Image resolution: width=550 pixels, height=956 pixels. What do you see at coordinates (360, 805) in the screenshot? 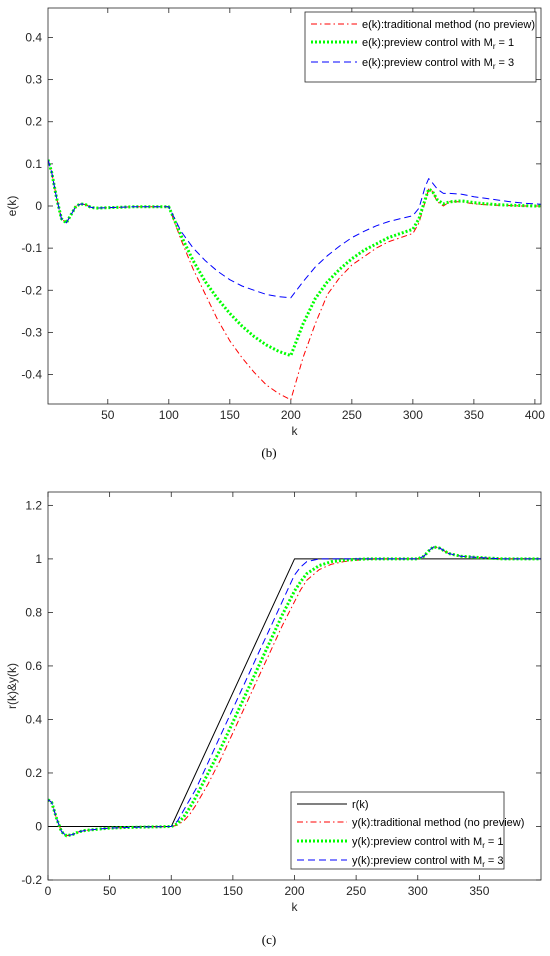
I see `legend-entry-1: r(k)` at bounding box center [360, 805].